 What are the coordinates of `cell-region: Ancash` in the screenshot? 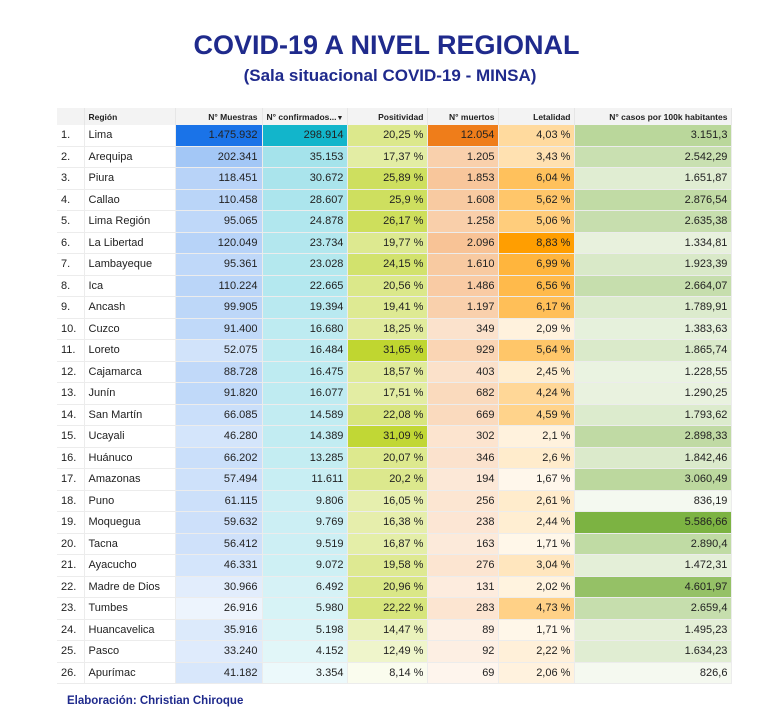 It's located at (130, 307).